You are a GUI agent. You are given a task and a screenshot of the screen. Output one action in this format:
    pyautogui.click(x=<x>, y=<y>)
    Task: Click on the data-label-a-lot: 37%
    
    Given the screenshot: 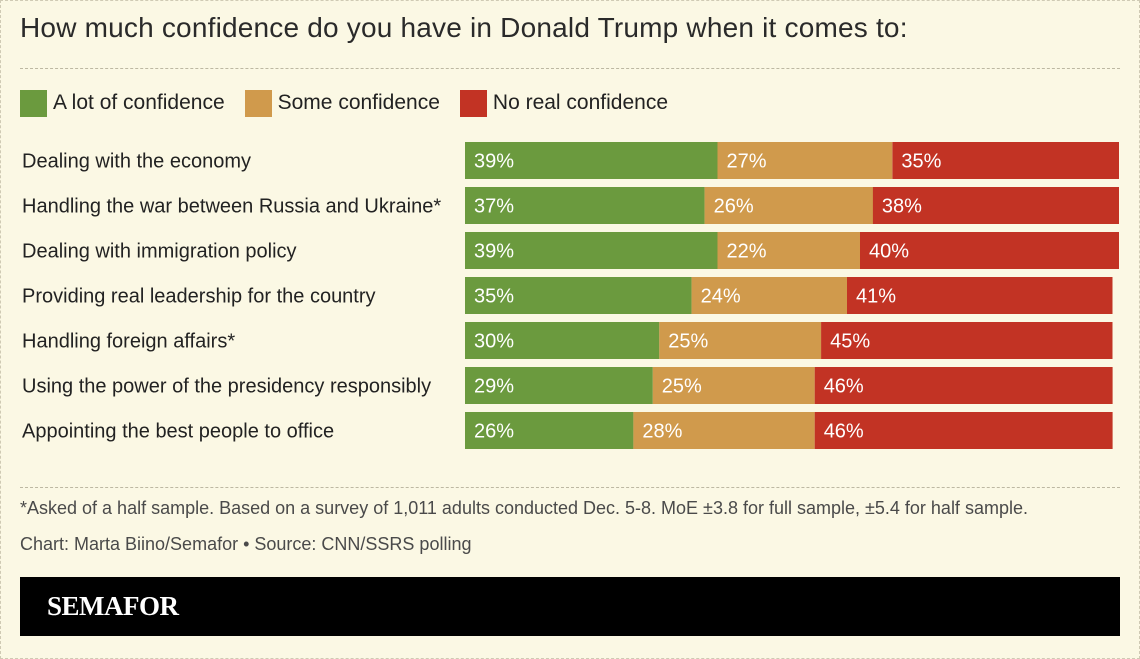 What is the action you would take?
    pyautogui.click(x=494, y=207)
    